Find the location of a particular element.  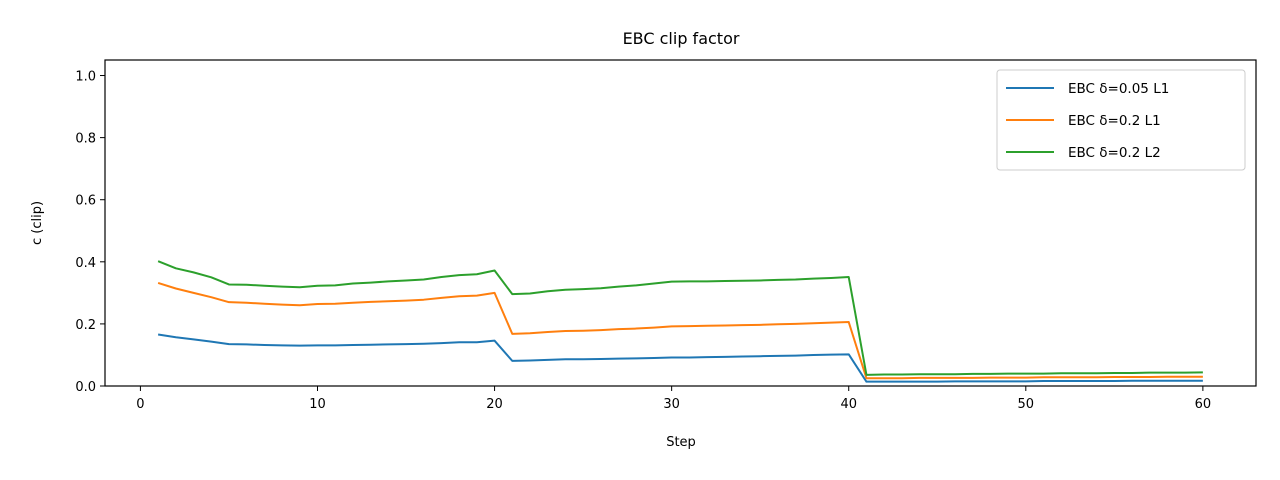

y-axis-label: c (clip) is located at coordinates (37, 223).